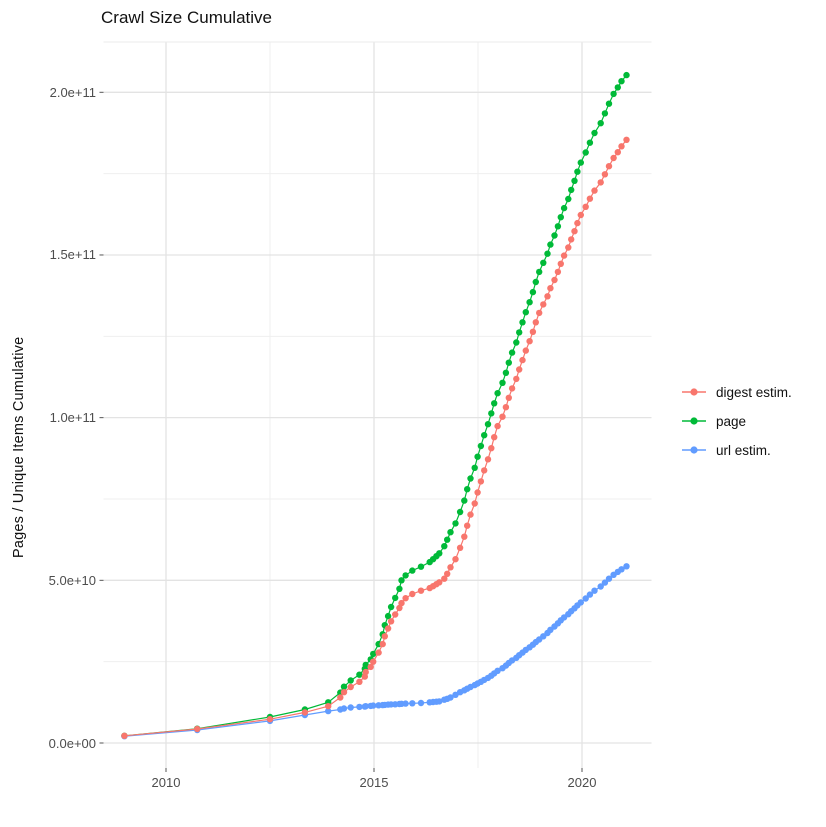  What do you see at coordinates (754, 392) in the screenshot?
I see `legend-label: digest estim.` at bounding box center [754, 392].